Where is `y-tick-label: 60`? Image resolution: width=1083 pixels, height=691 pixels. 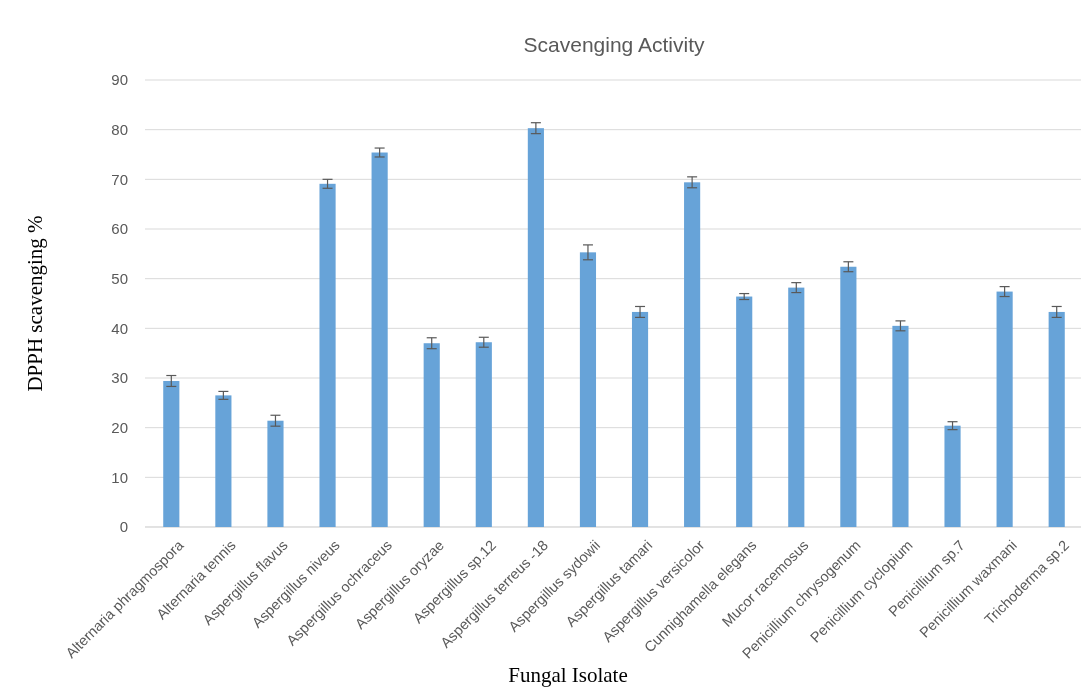
y-tick-label: 60 is located at coordinates (119, 229).